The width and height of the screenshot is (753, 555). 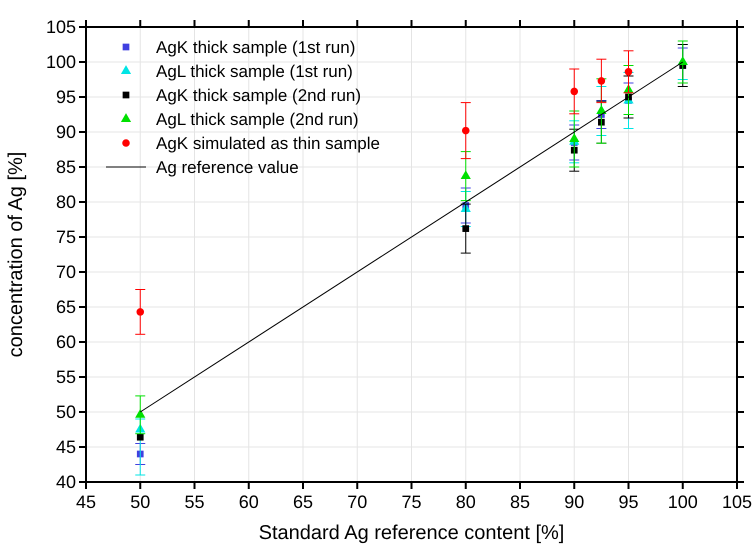 What do you see at coordinates (256, 47) in the screenshot?
I see `legend-label: AgK thick sample (1st run)` at bounding box center [256, 47].